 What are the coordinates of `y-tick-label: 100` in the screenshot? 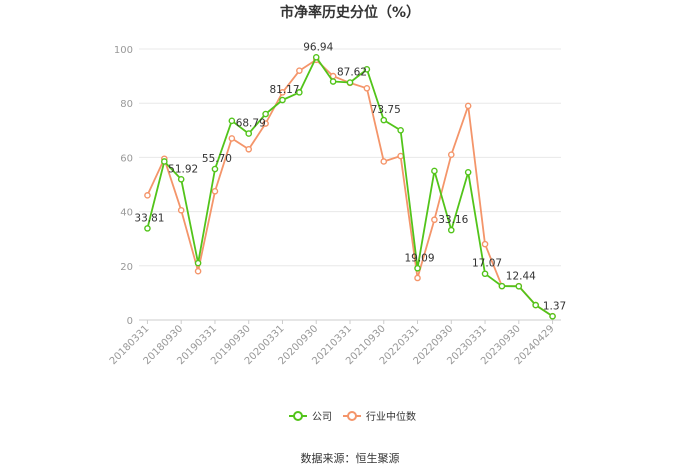 It's located at (123, 50).